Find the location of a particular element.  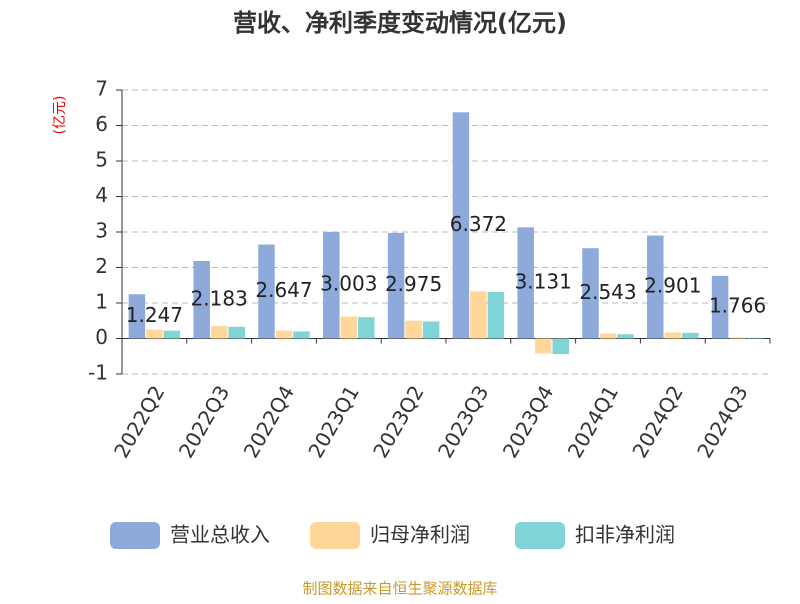

value-label: 6.372 is located at coordinates (478, 224).